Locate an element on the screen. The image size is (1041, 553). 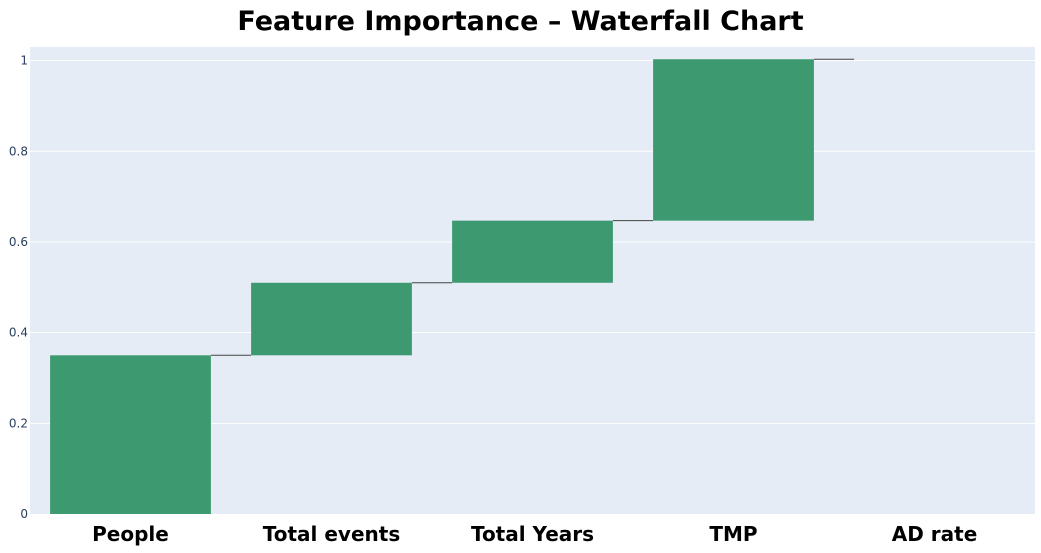
y-tick-label: 0.2 is located at coordinates (18, 423).